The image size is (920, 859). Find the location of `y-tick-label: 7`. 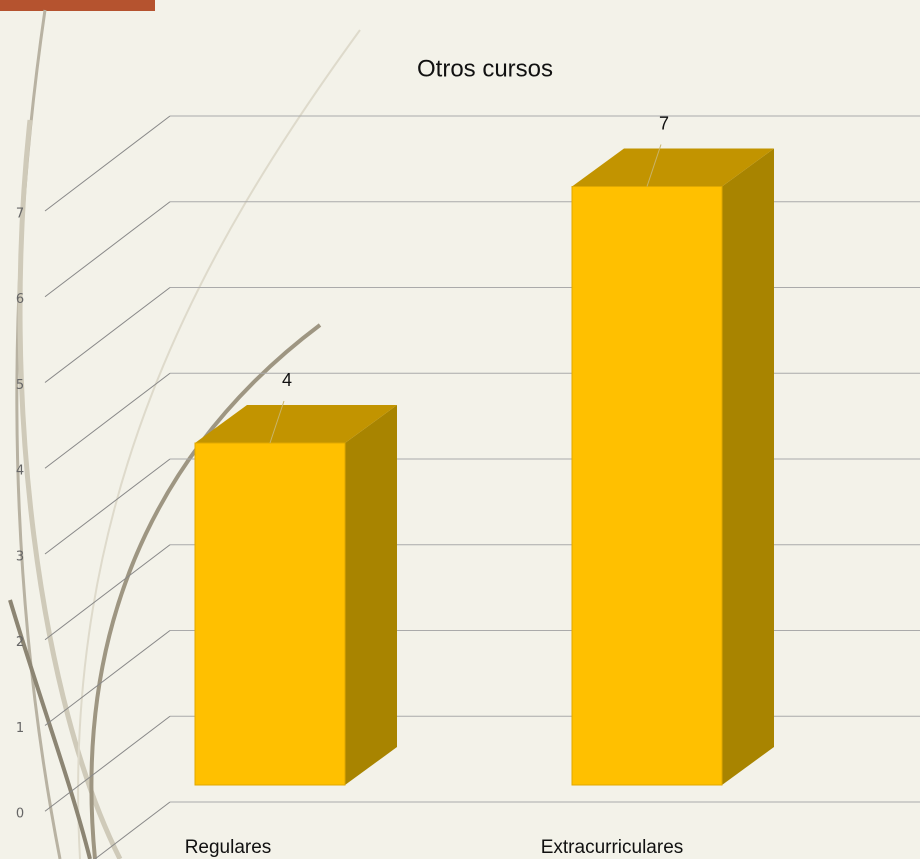

y-tick-label: 7 is located at coordinates (20, 213).